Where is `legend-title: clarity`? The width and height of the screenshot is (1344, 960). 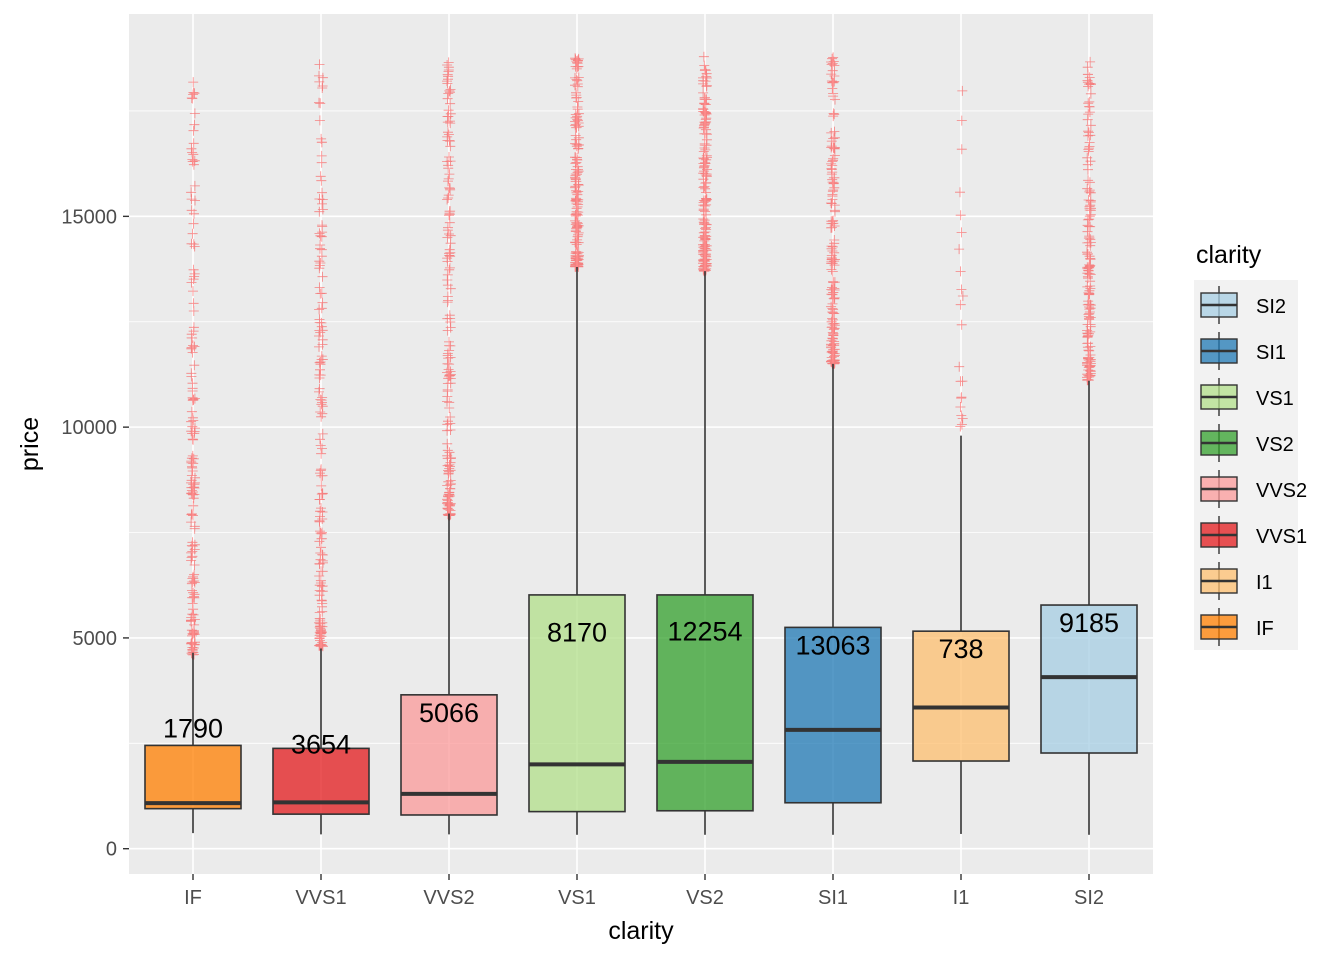 legend-title: clarity is located at coordinates (1229, 255).